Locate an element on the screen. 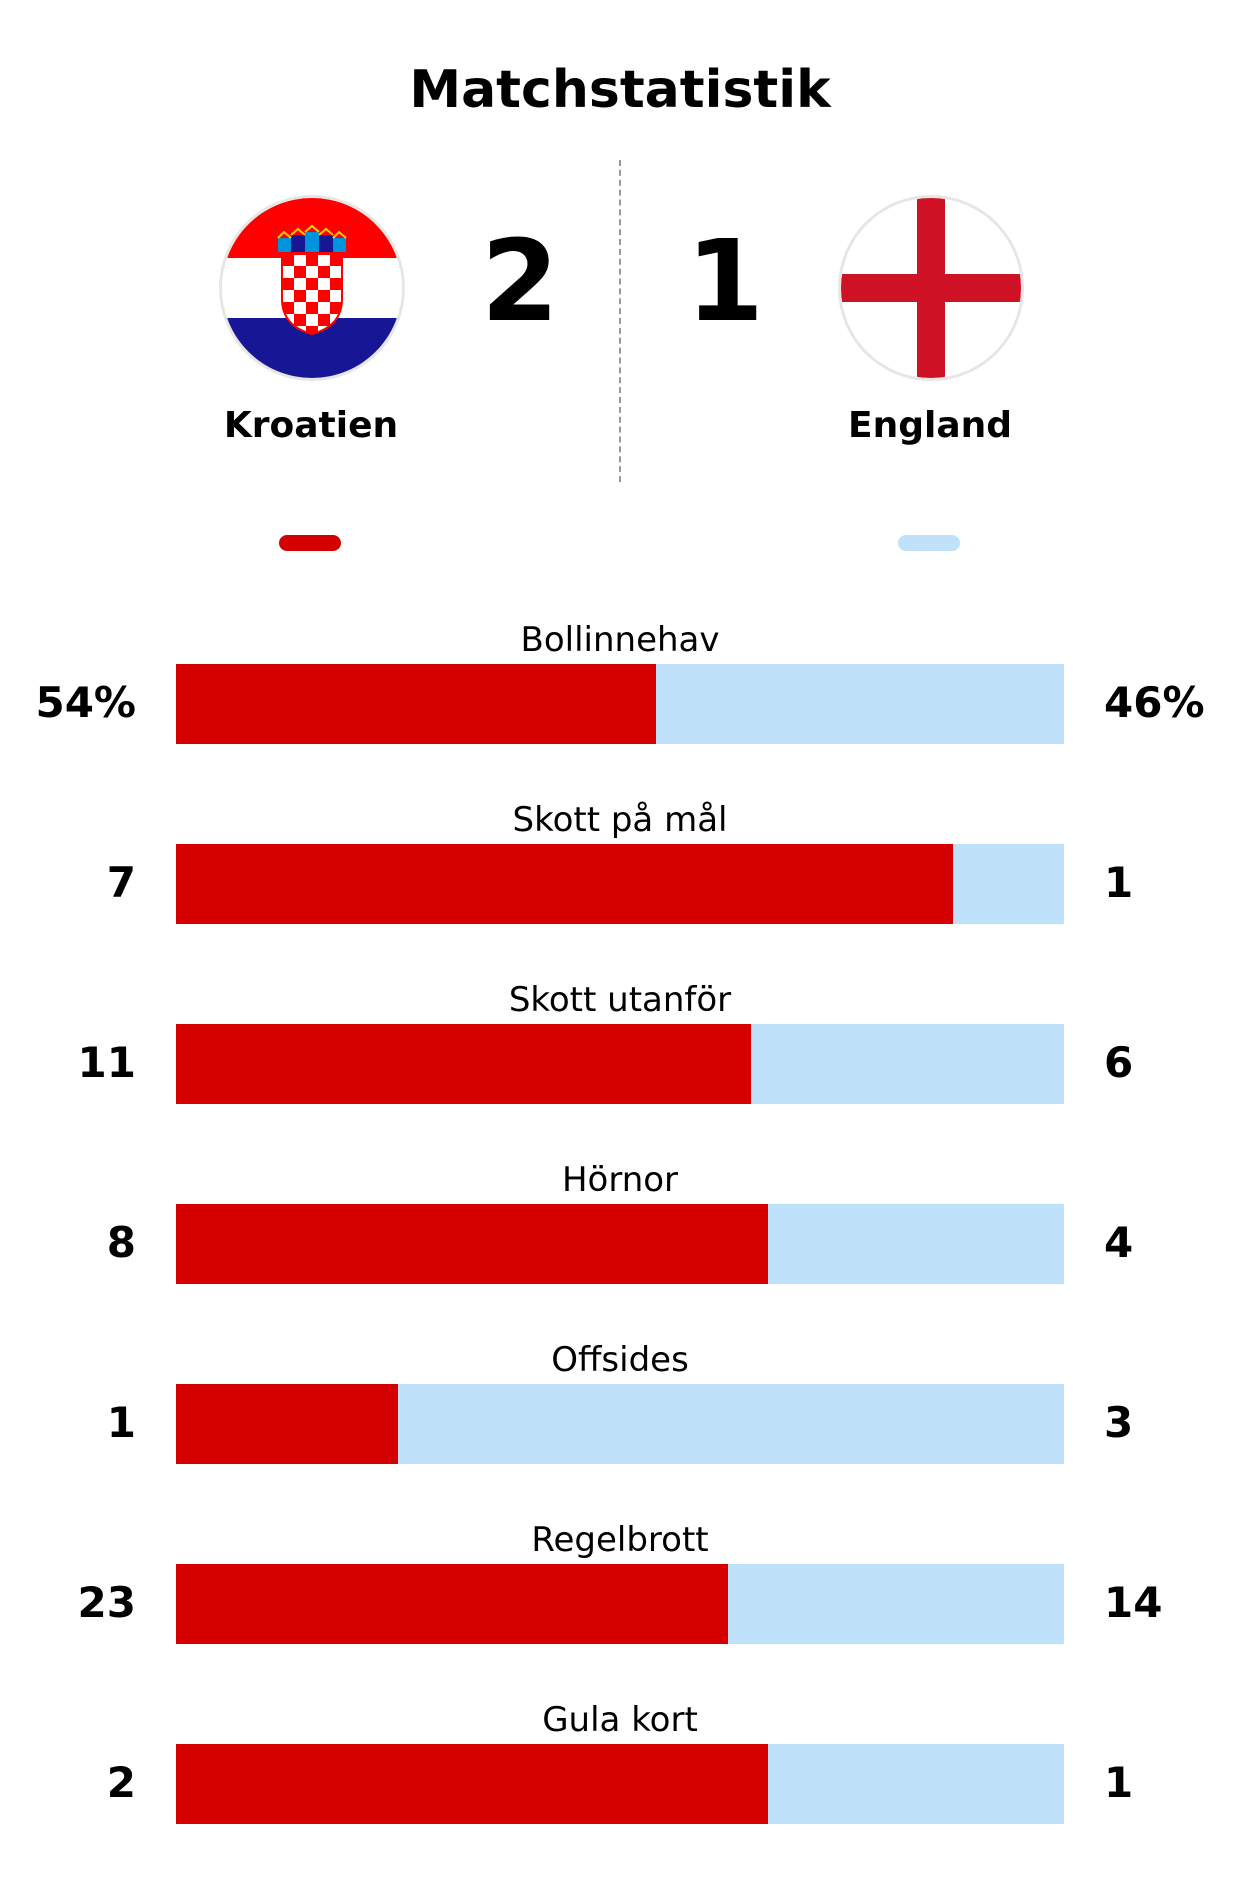 The height and width of the screenshot is (1880, 1240). stat-row-yellow-cards: Gula kort 2 1 is located at coordinates (620, 1790).